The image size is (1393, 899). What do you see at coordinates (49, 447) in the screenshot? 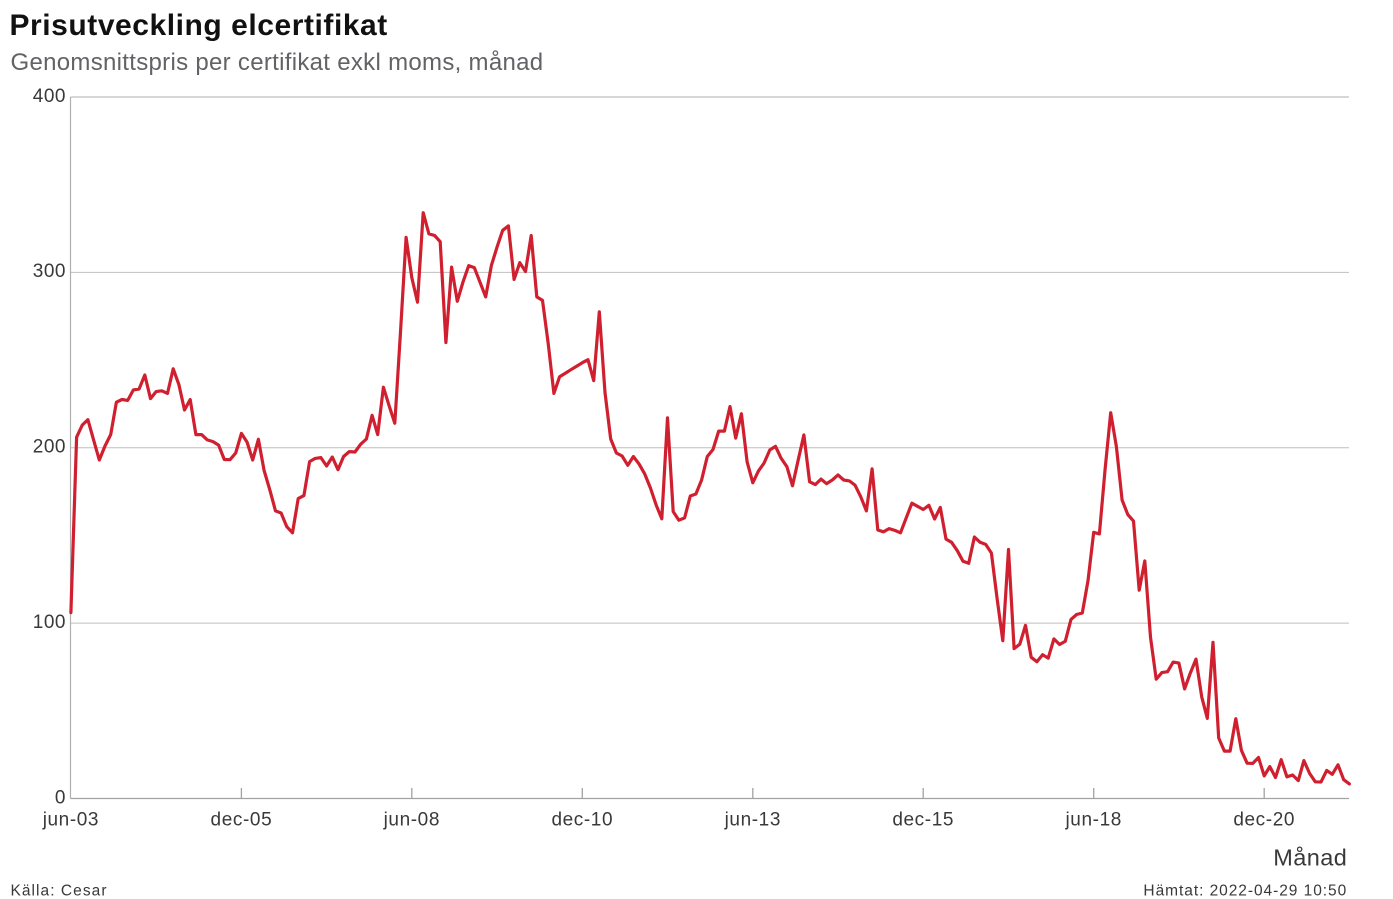
I see `svg-text: 200` at bounding box center [49, 447].